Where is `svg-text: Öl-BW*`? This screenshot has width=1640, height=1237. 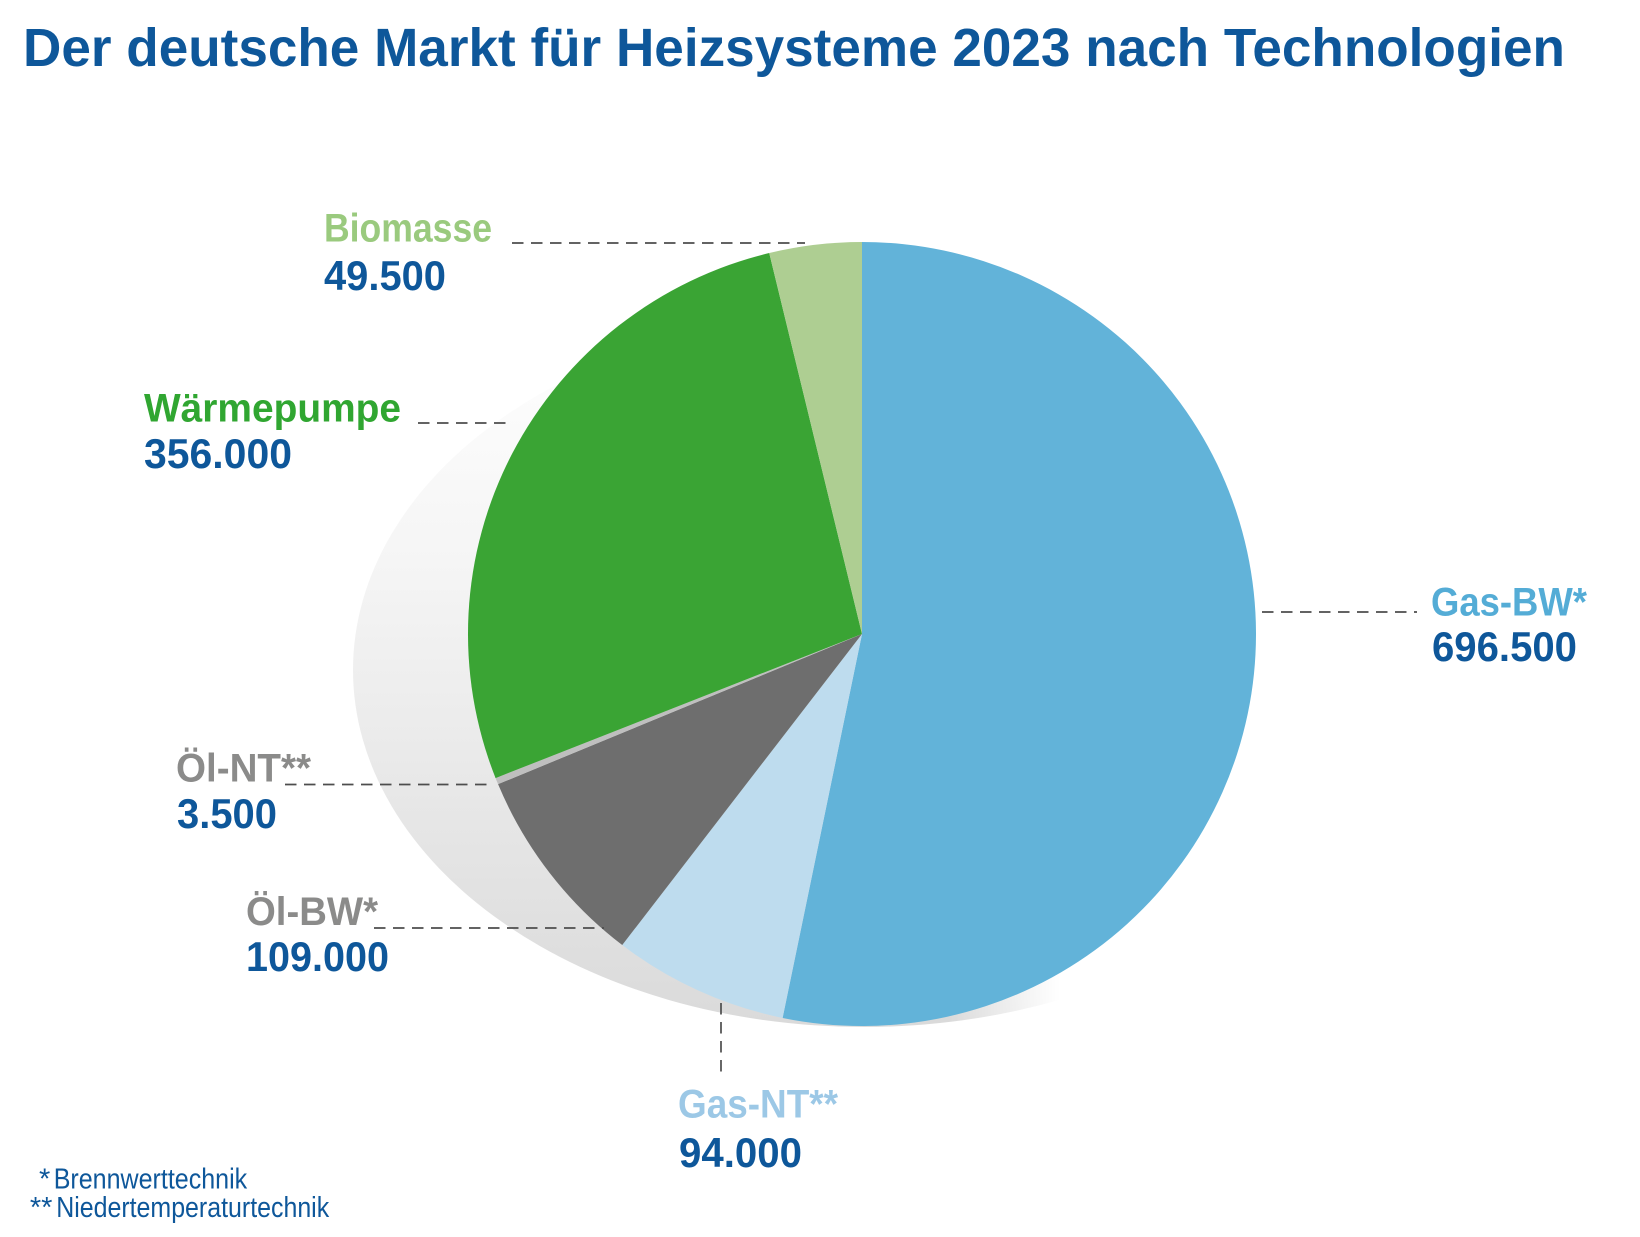 svg-text: Öl-BW* is located at coordinates (312, 911).